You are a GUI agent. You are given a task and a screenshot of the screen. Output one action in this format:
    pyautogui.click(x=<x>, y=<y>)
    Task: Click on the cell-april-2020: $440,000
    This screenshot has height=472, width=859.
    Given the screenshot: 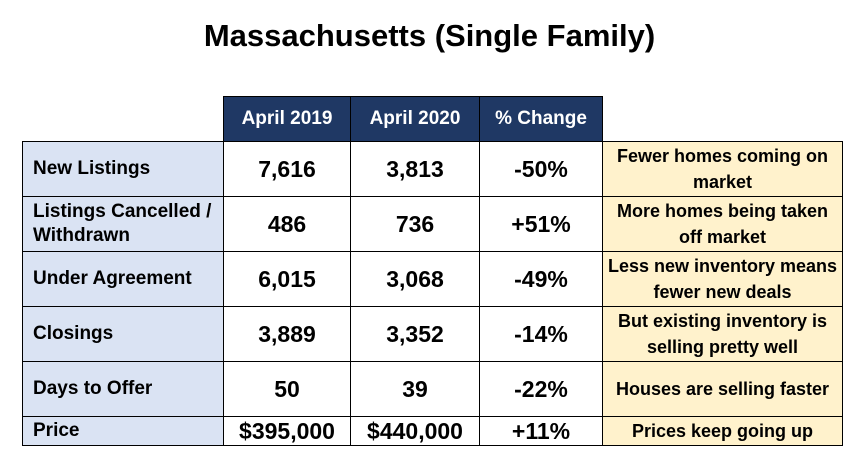 What is the action you would take?
    pyautogui.click(x=415, y=431)
    